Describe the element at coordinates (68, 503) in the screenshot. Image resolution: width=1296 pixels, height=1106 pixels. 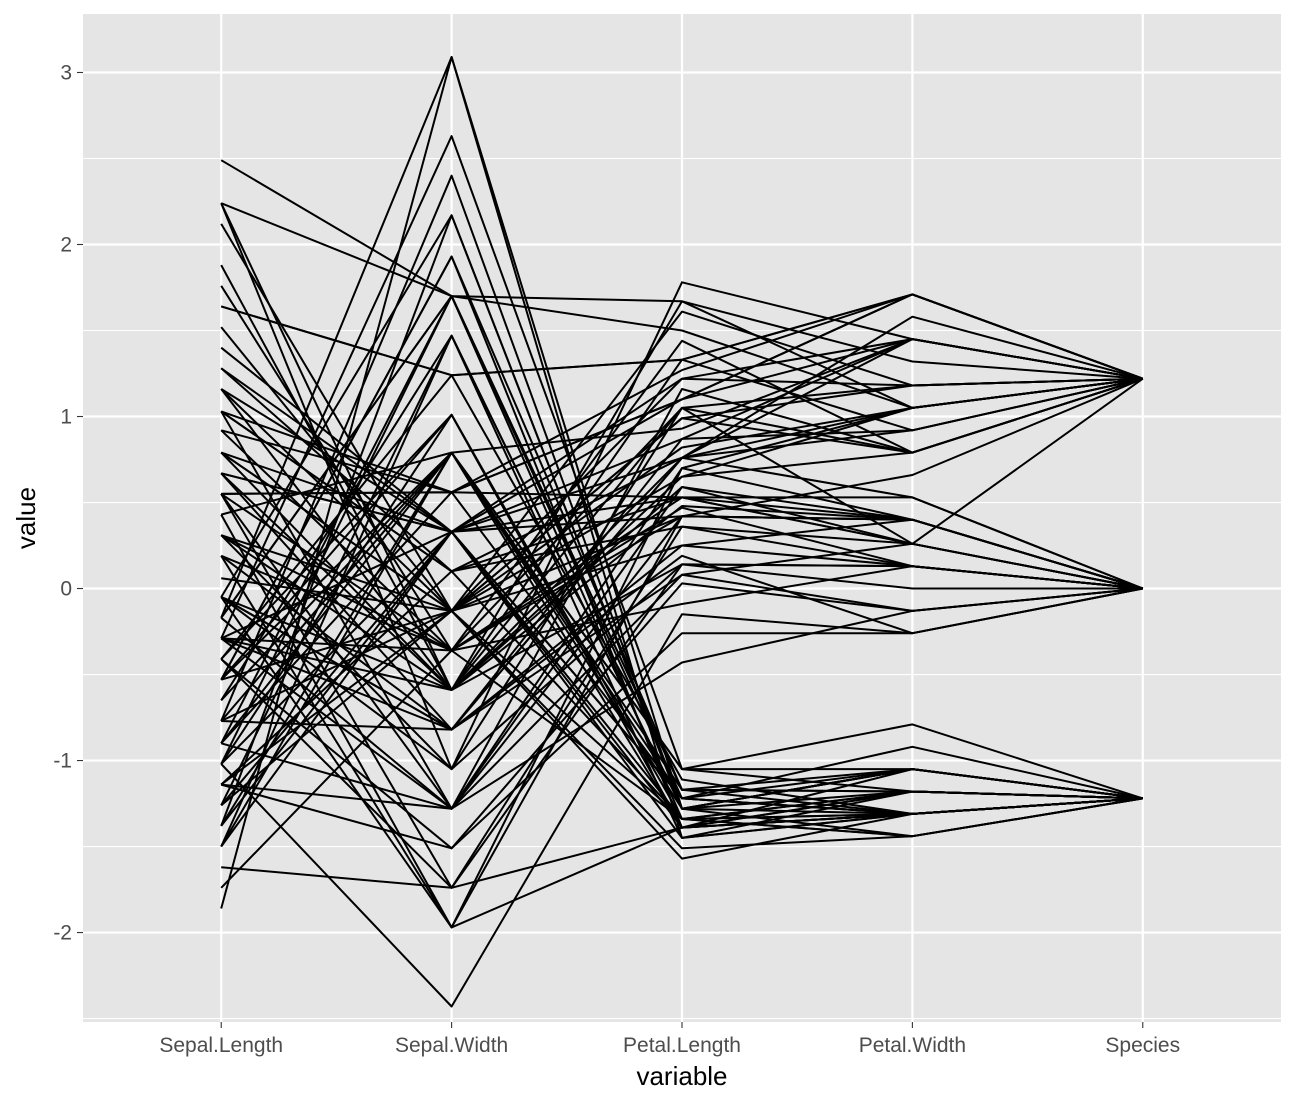
I see `y-axis: -2 -1 0 1 2 3` at that location.